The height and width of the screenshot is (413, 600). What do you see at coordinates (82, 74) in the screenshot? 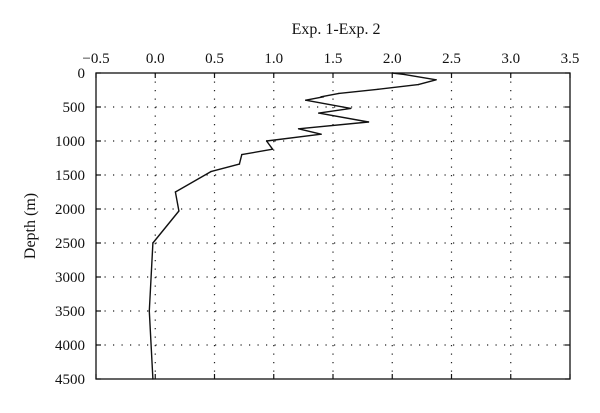
I see `y-tick-label: 0` at bounding box center [82, 74].